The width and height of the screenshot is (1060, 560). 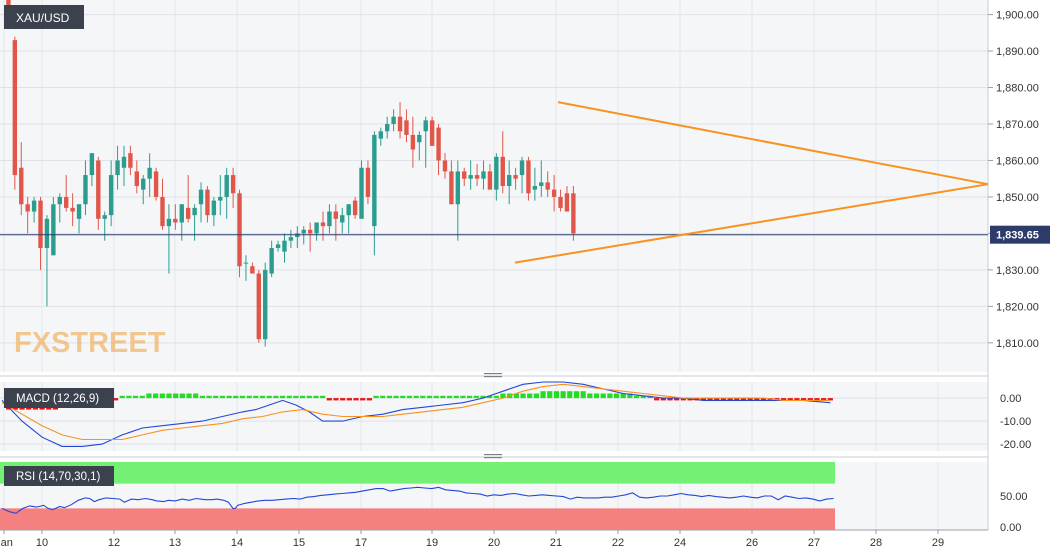 What do you see at coordinates (494, 543) in the screenshot?
I see `x-tick-label: 20` at bounding box center [494, 543].